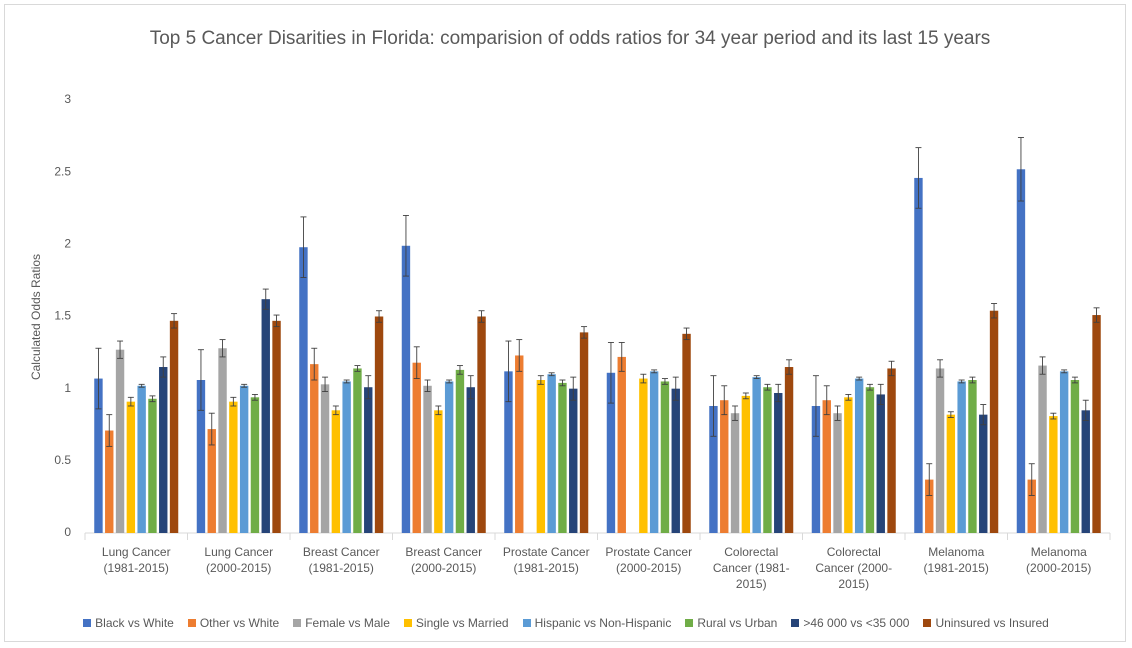 This screenshot has height=648, width=1132. I want to click on legend-label: Rural vs Urban, so click(737, 623).